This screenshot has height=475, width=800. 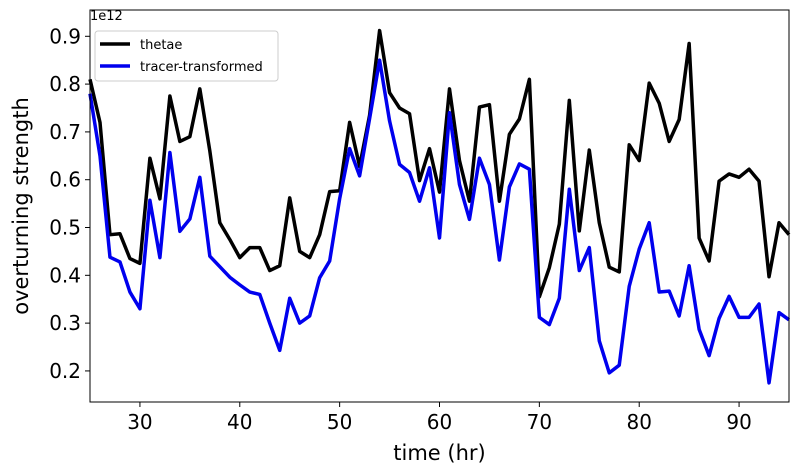 What do you see at coordinates (69, 203) in the screenshot?
I see `y-axis-ticks: 0.2 0.3 0.4 0.5 0.6 0.7 0.8 0.9` at bounding box center [69, 203].